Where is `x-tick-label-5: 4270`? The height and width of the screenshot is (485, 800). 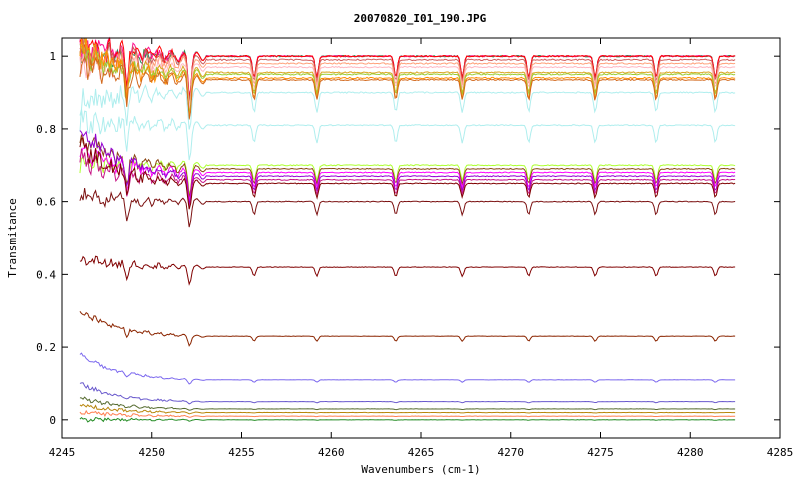 x-tick-label-5: 4270 is located at coordinates (511, 452).